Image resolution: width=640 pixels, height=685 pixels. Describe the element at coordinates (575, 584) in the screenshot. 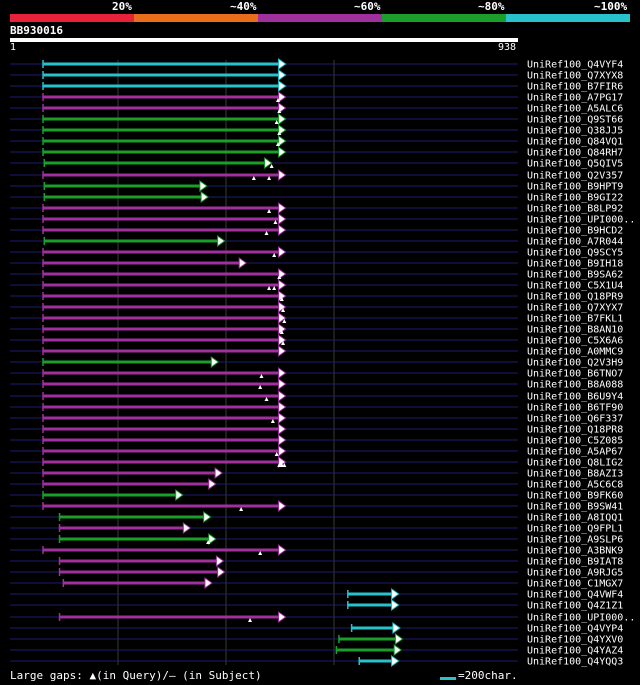

I see `hit-label: UniRef100_C1MGX7` at that location.